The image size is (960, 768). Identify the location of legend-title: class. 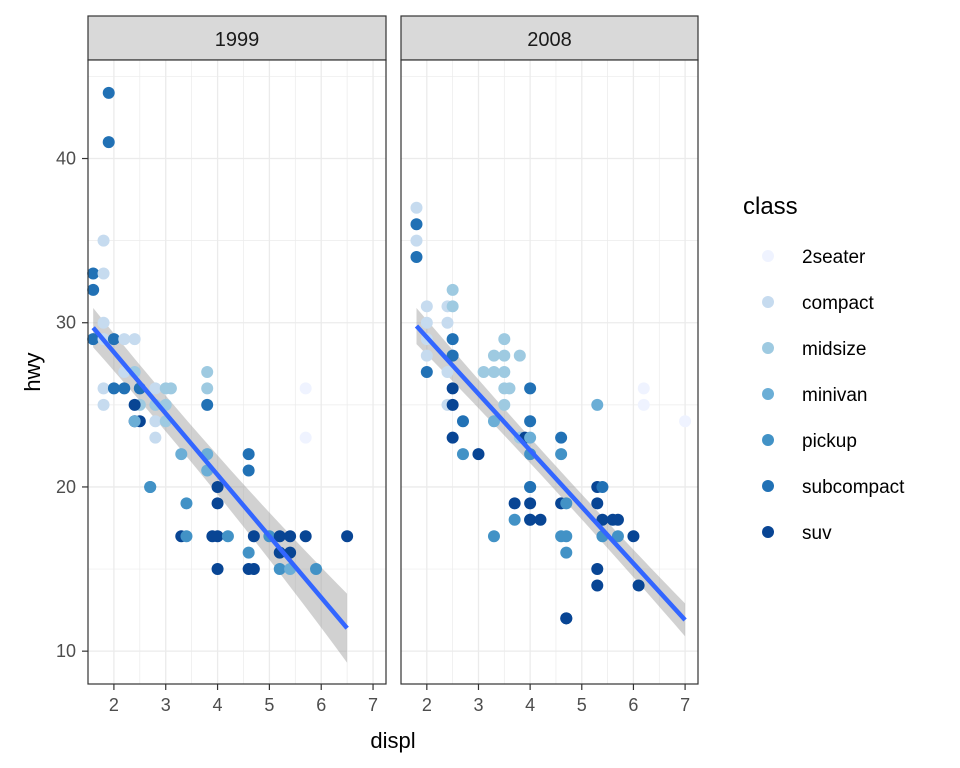
(770, 206).